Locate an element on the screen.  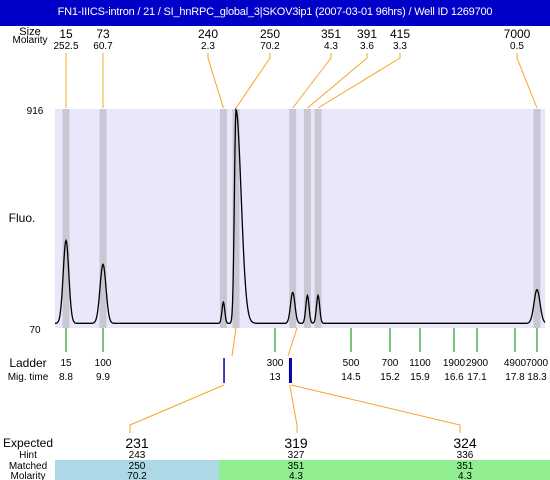
hint-title: Hint is located at coordinates (28, 455).